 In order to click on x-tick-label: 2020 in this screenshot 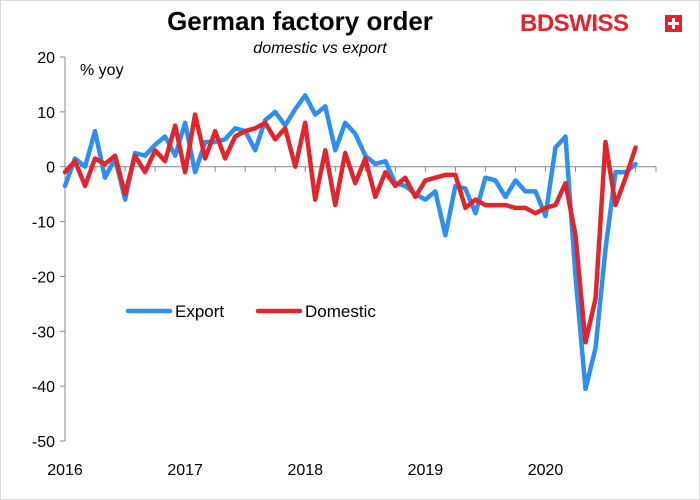, I will do `click(546, 470)`.